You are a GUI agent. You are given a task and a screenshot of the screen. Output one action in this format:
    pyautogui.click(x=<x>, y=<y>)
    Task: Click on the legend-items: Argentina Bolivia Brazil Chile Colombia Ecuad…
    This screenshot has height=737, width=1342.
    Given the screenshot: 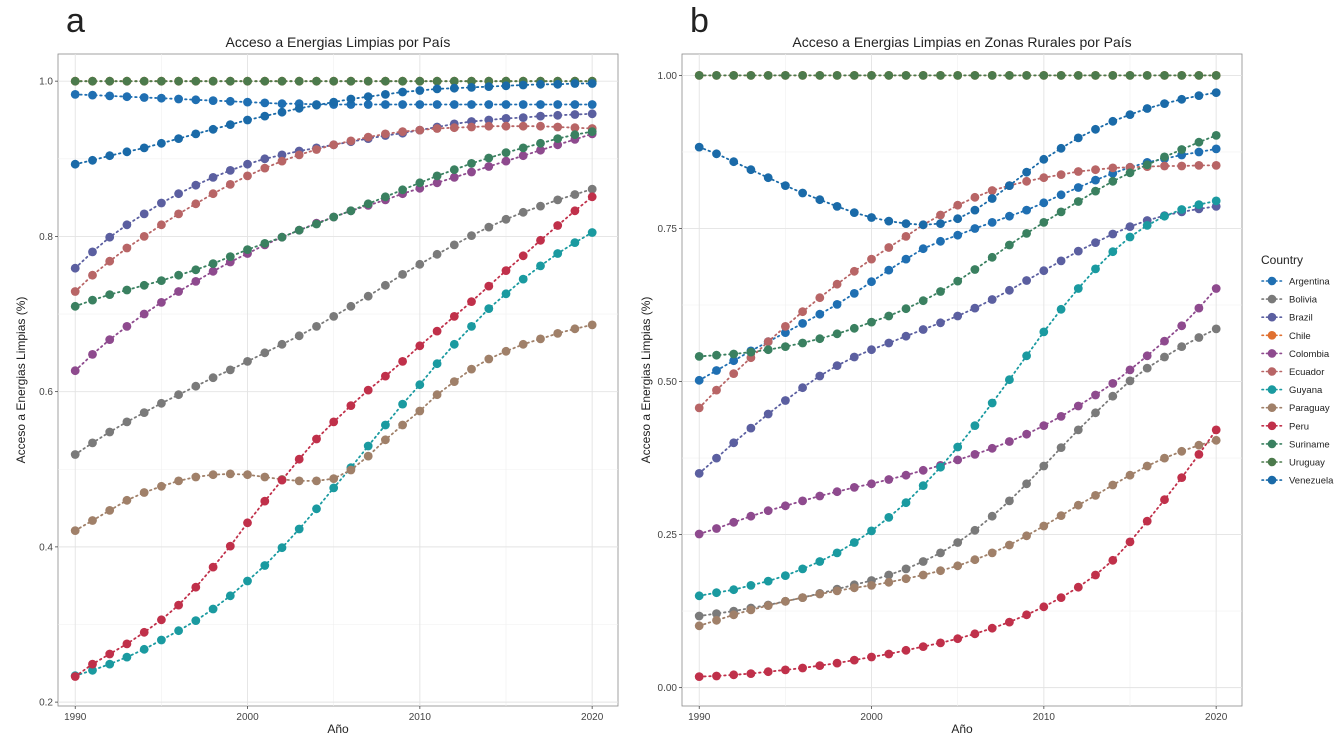 What is the action you would take?
    pyautogui.click(x=1297, y=382)
    